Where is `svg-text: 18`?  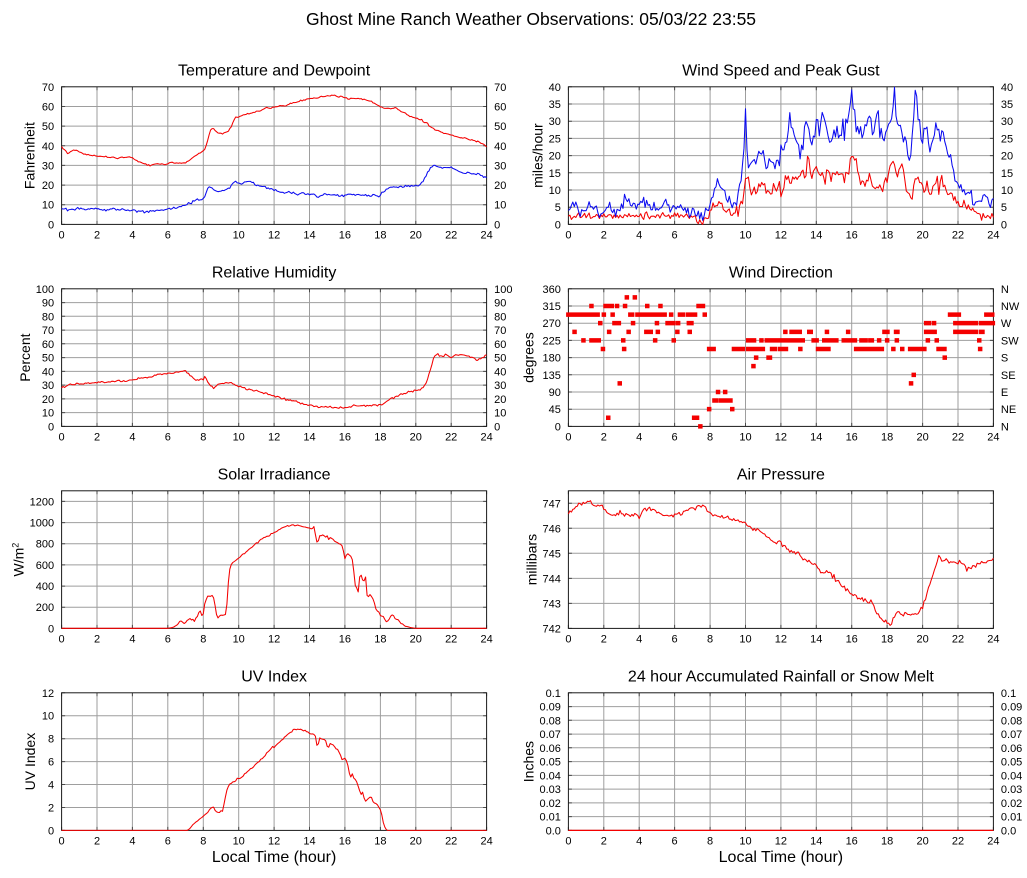
svg-text: 18 is located at coordinates (887, 841).